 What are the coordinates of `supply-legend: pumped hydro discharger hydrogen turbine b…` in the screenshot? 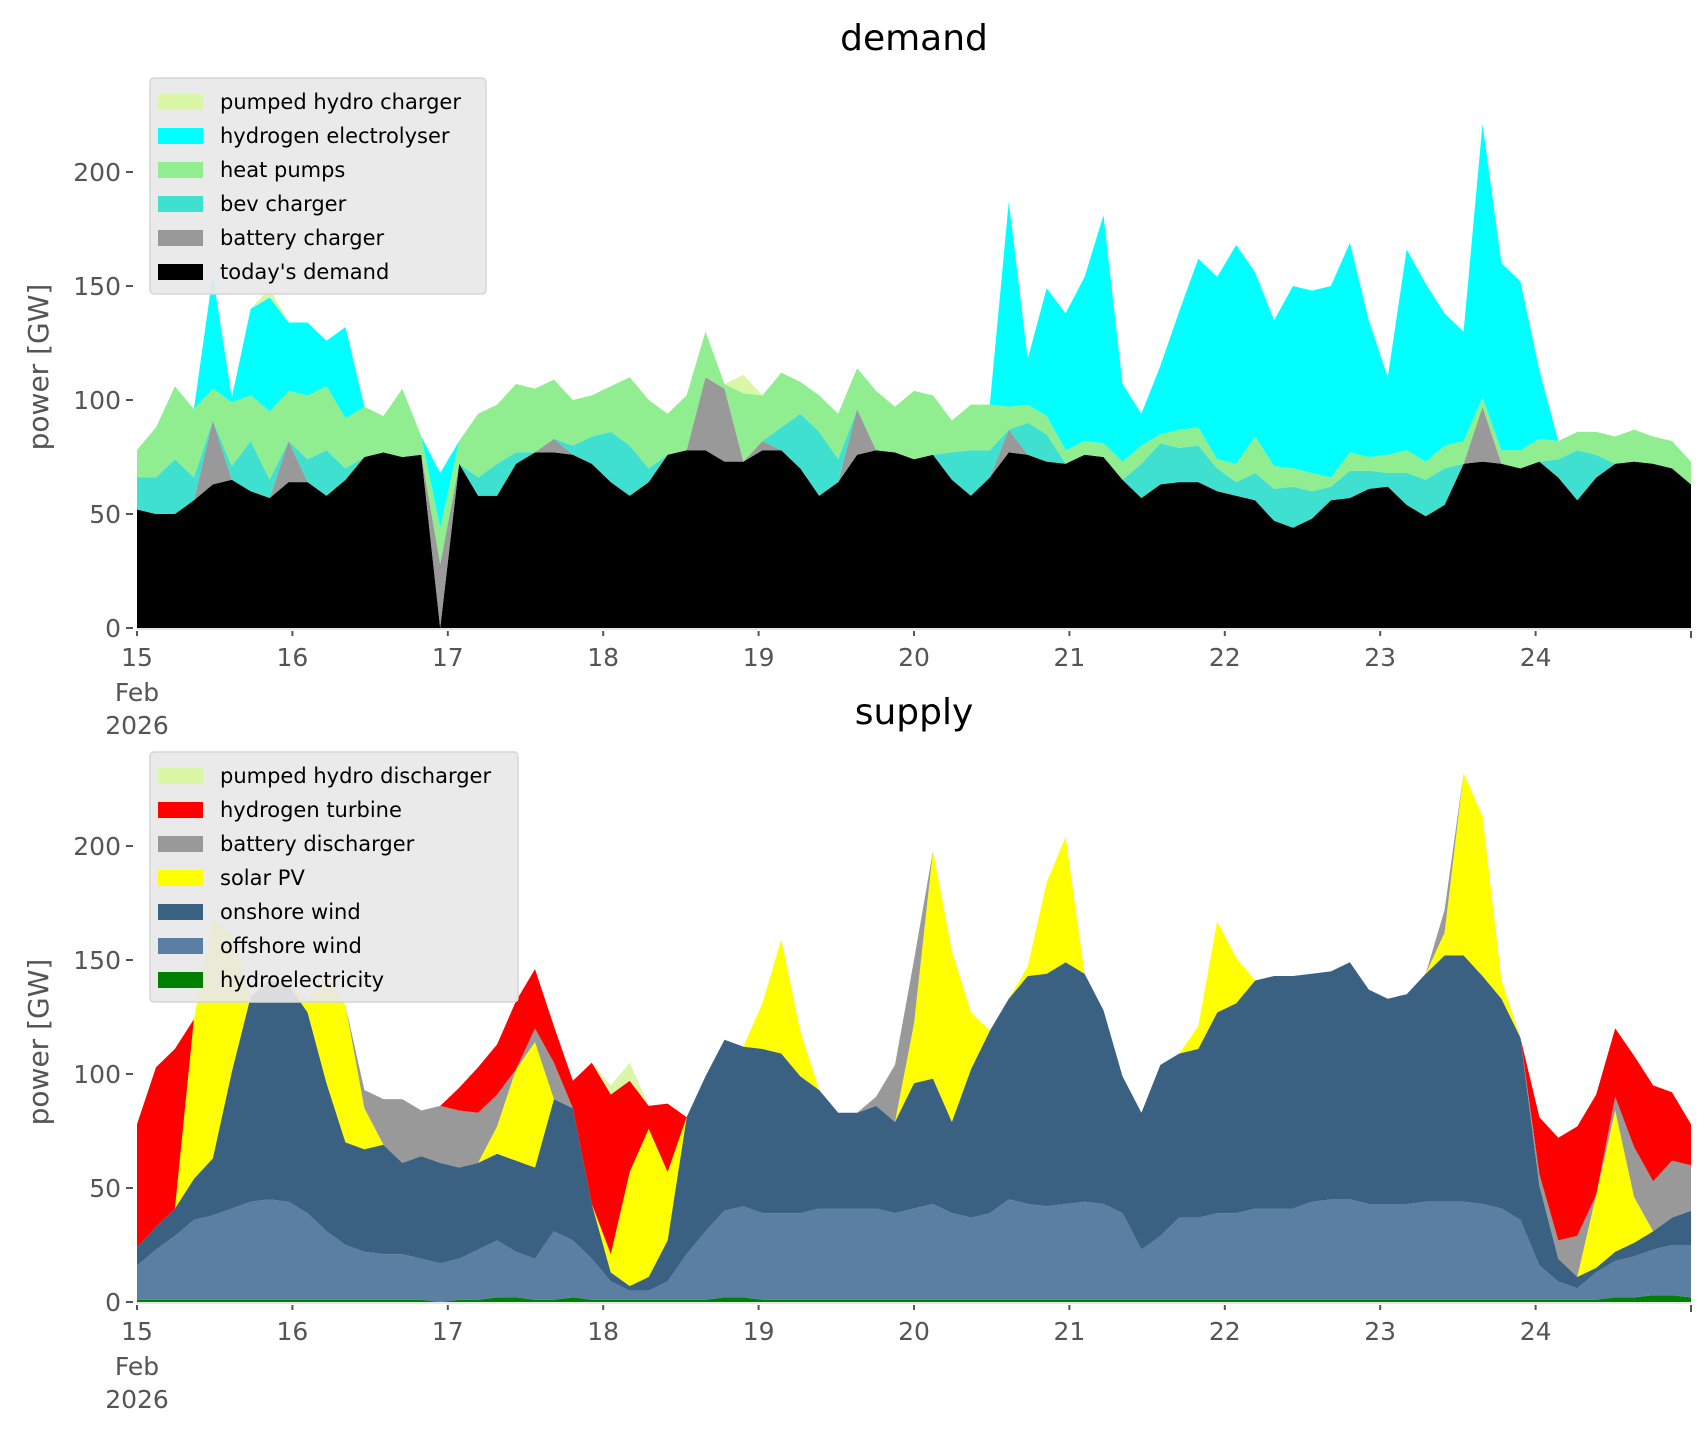 It's located at (334, 877).